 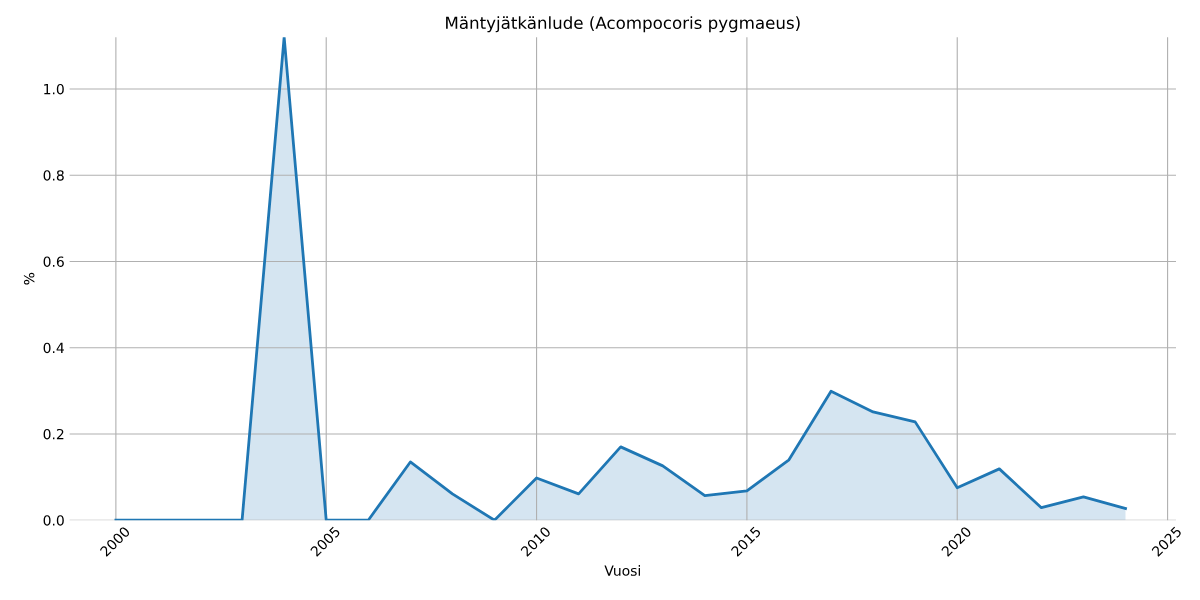 I want to click on y-tick-label: 0.6, so click(x=53, y=261).